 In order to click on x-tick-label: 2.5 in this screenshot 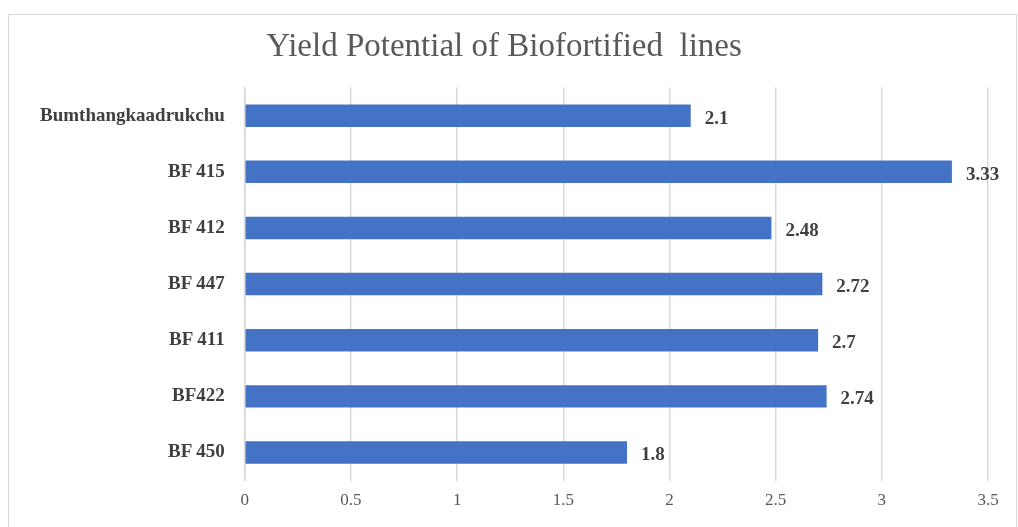, I will do `click(776, 500)`.